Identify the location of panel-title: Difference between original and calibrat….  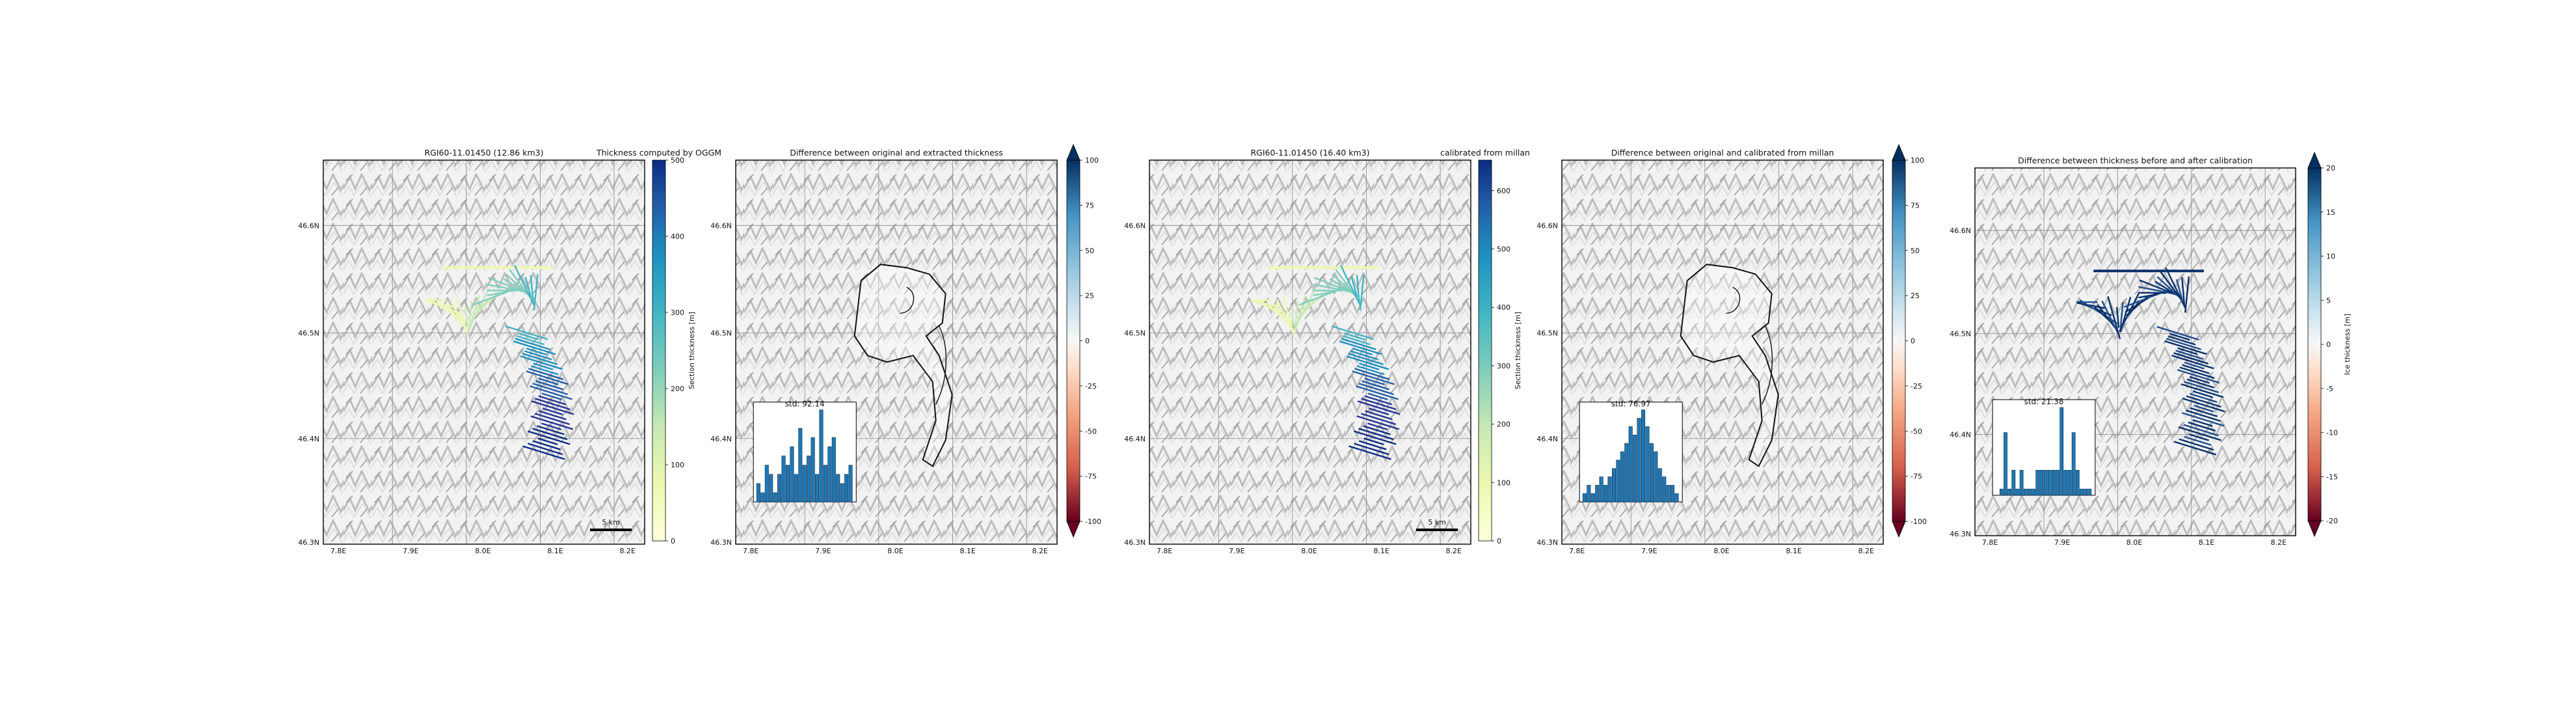
(1723, 153).